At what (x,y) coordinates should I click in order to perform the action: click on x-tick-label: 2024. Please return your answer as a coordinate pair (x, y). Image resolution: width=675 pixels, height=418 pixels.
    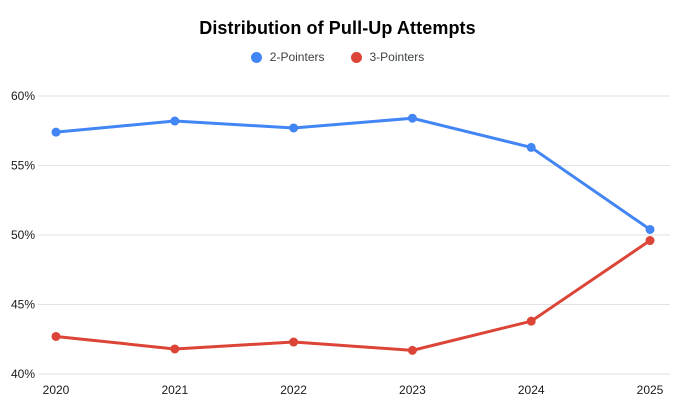
    Looking at the image, I should click on (531, 390).